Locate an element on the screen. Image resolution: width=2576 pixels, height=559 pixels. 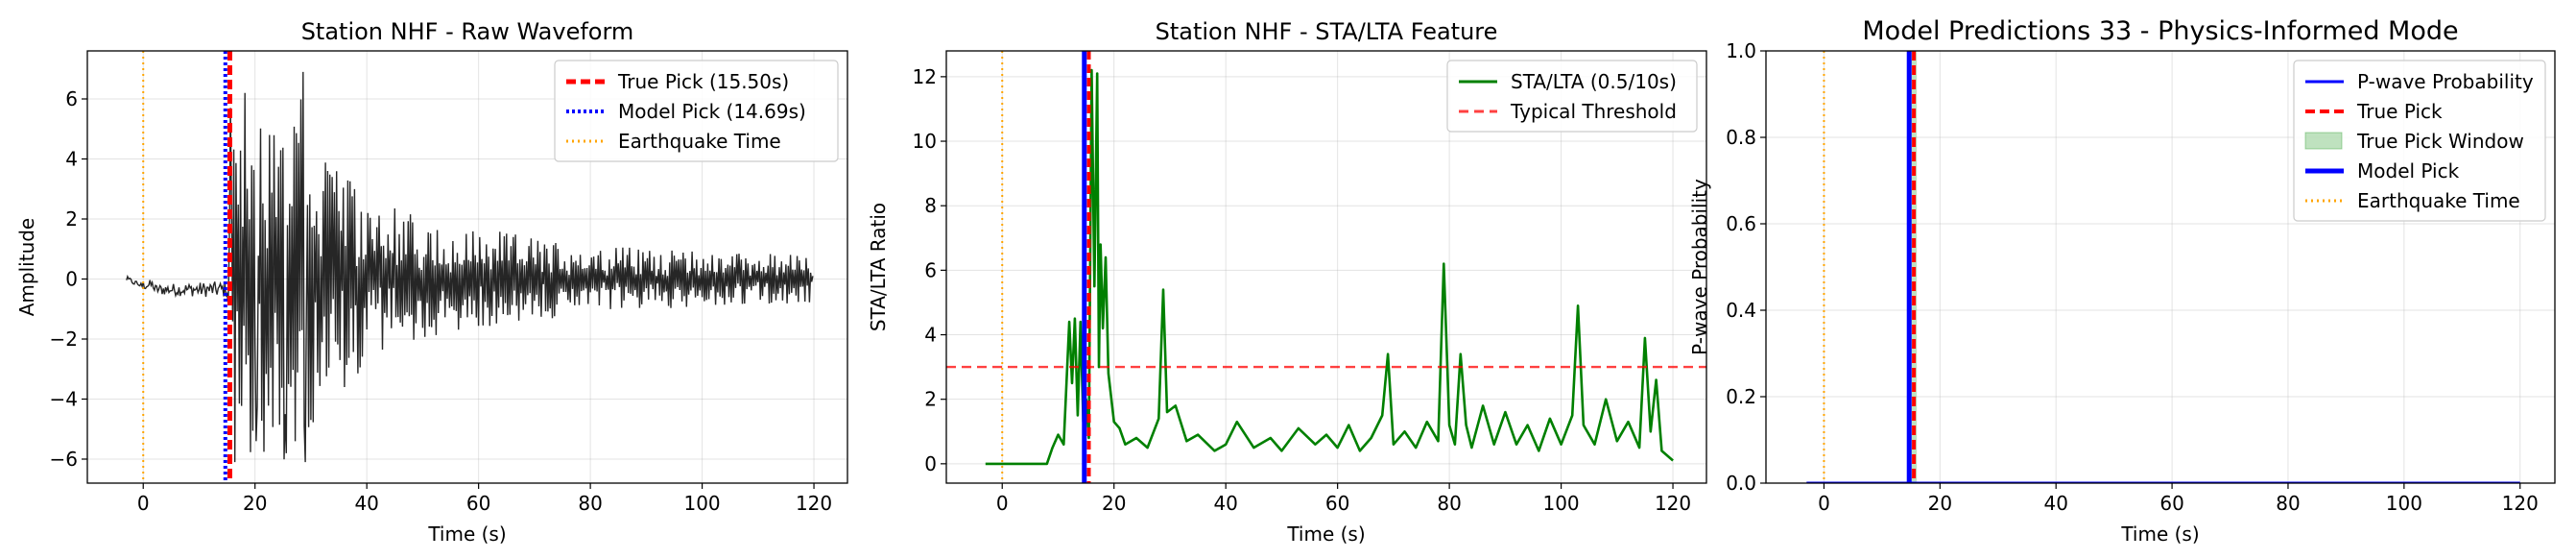
y-tick-label: 0.8 is located at coordinates (1741, 137).